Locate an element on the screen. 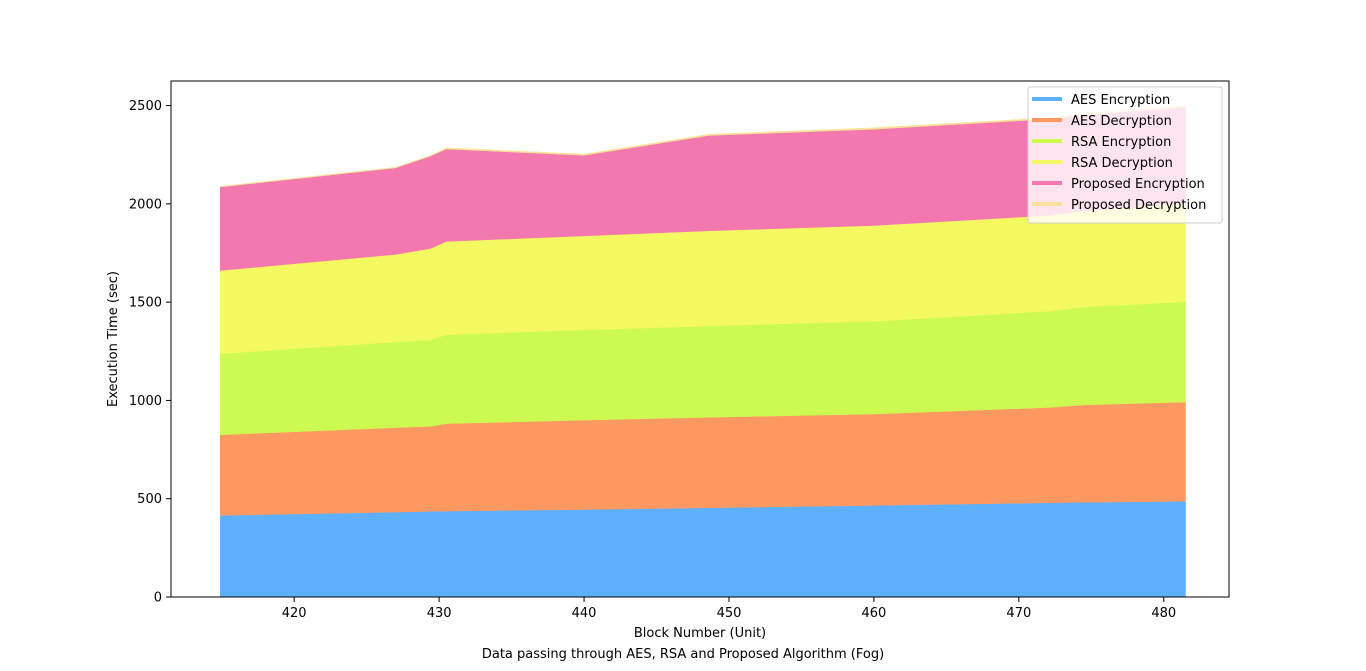 The image size is (1366, 671). x-tick-label: 470 is located at coordinates (1018, 613).